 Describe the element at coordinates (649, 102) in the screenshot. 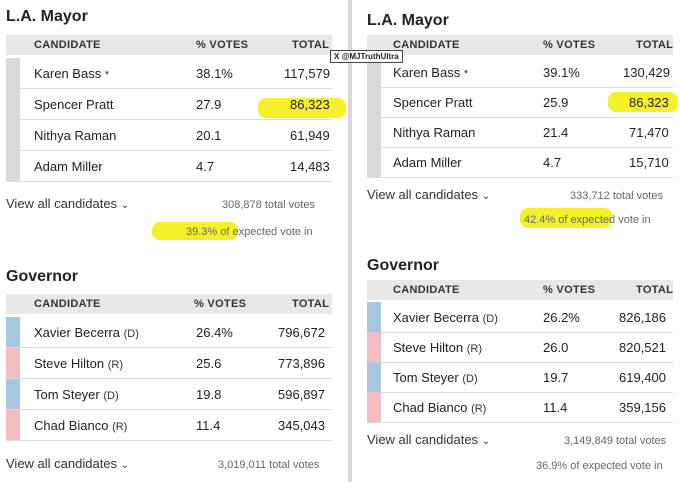

I see `total-votes: 86,323` at that location.